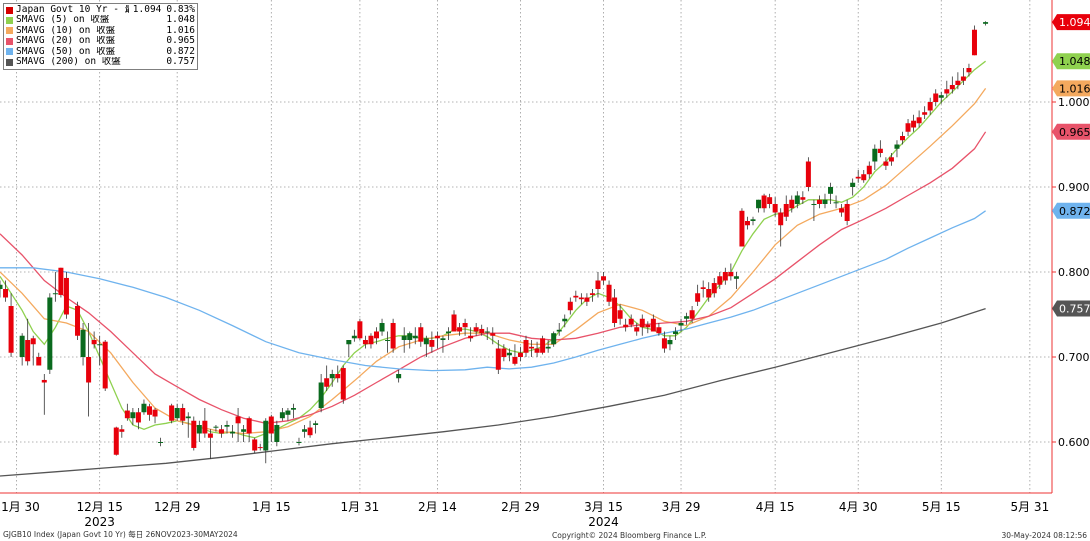  I want to click on legend-item-sma5: SMAVG (5) on 收盤 1.048, so click(100, 19).